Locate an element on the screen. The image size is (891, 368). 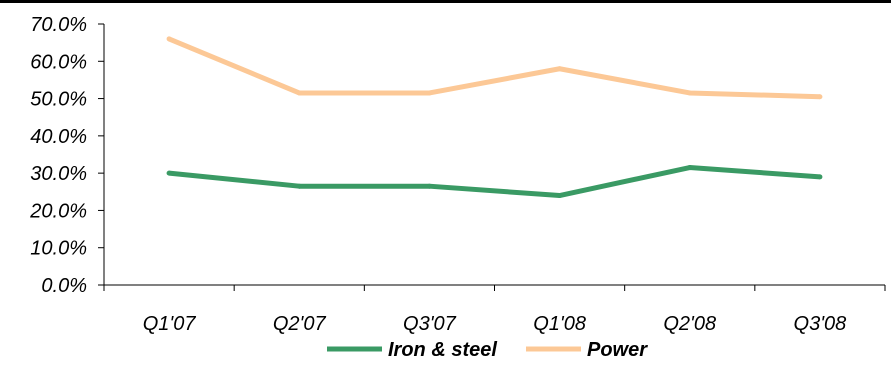
y-tick-label: 50.0% is located at coordinates (58, 100).